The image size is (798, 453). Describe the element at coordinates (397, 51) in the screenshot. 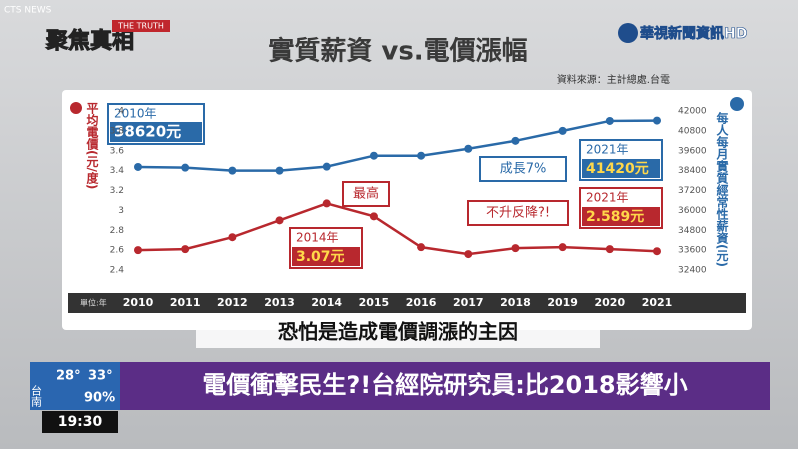

I see `chart-title: 實質薪資 vs.電價漲幅` at that location.